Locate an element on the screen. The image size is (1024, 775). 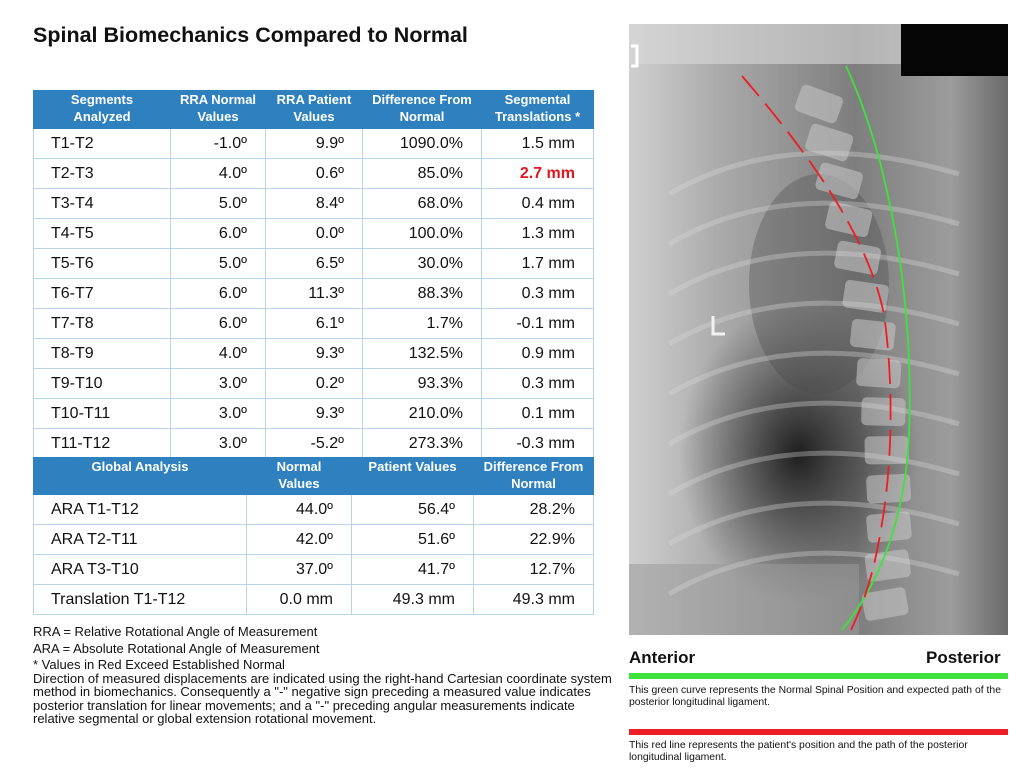
difference-cell: 88.3% is located at coordinates (422, 293).